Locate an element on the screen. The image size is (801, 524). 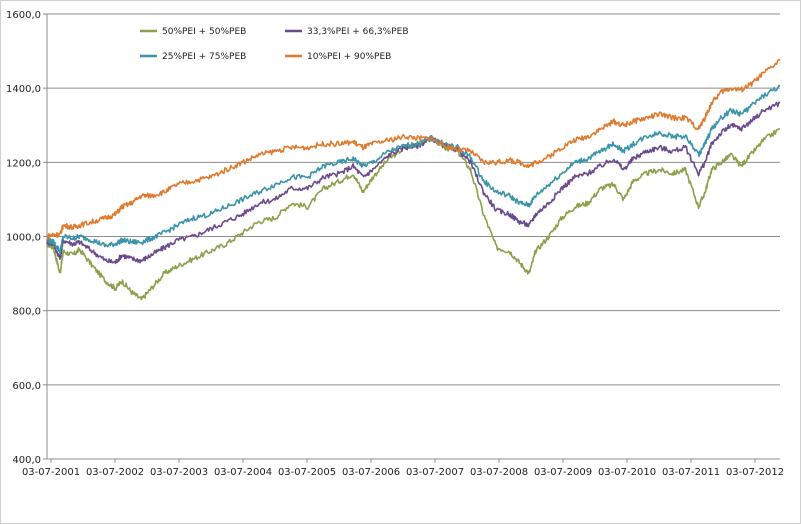
y-tick-label: 1400,0 is located at coordinates (23, 89).